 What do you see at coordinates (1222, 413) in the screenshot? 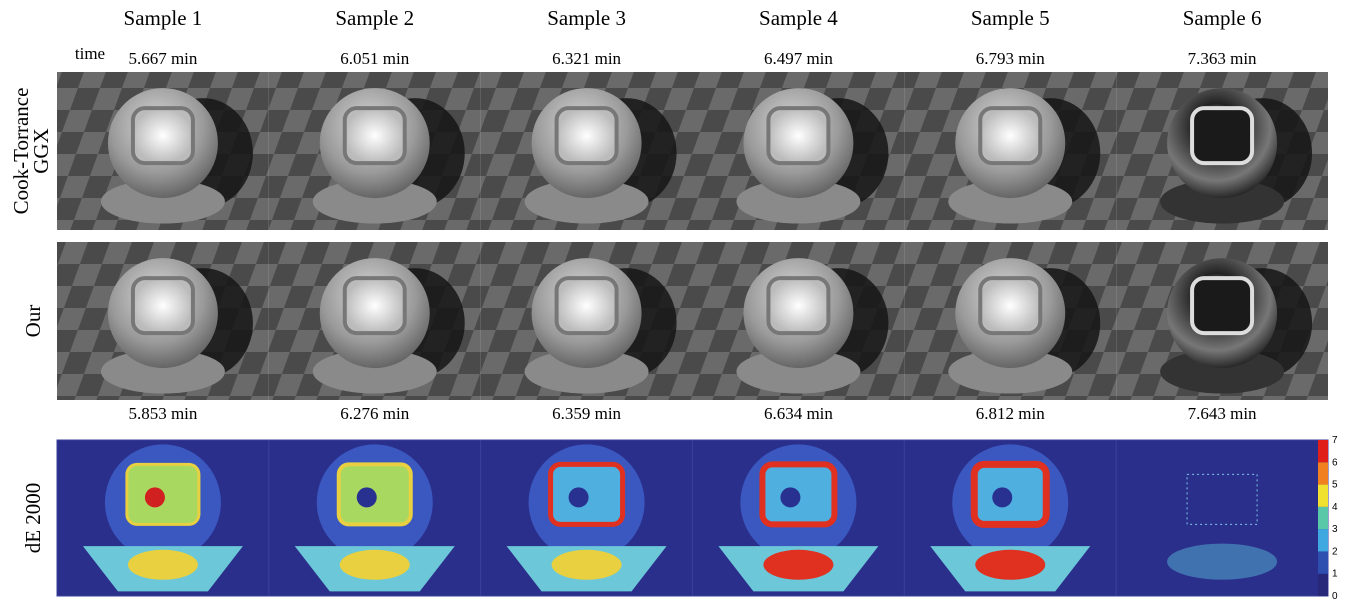
I see `time-our: 7.643 min` at bounding box center [1222, 413].